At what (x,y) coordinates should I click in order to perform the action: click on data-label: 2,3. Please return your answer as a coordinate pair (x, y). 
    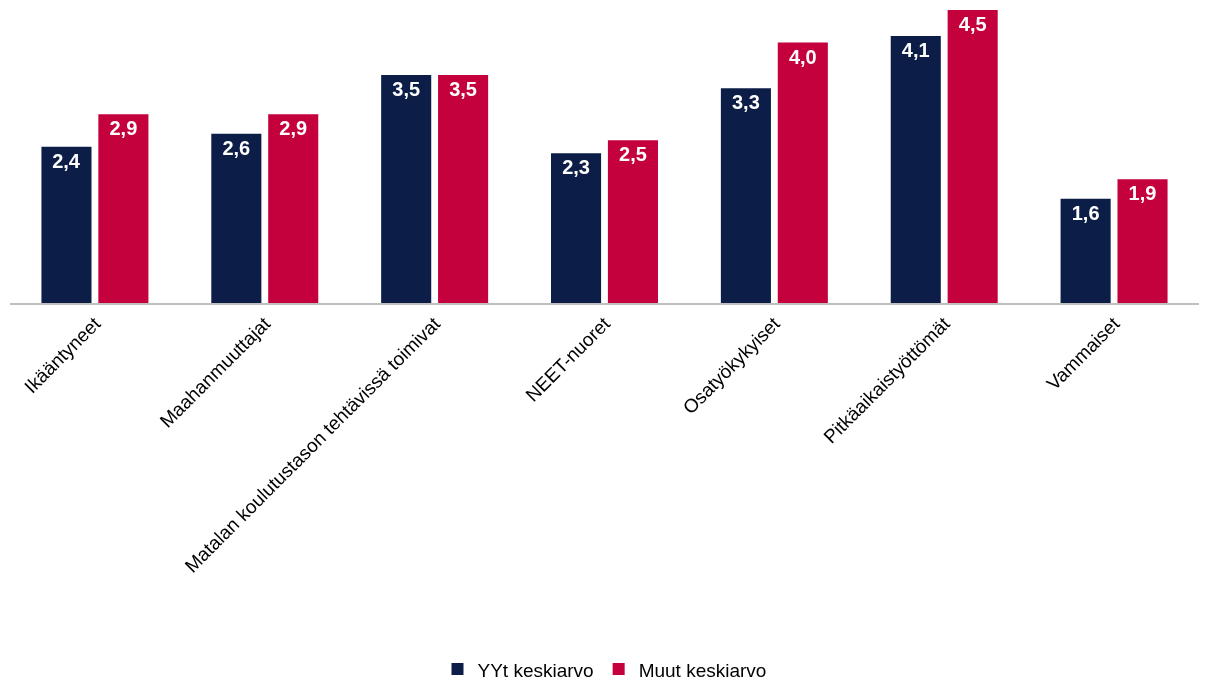
    Looking at the image, I should click on (576, 167).